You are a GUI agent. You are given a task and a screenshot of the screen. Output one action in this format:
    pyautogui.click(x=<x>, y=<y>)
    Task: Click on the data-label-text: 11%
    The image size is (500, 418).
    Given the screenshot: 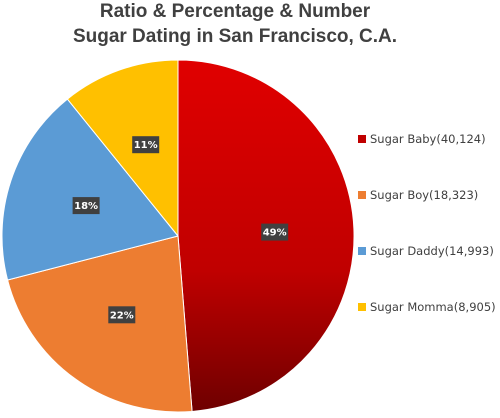 What is the action you would take?
    pyautogui.click(x=146, y=145)
    